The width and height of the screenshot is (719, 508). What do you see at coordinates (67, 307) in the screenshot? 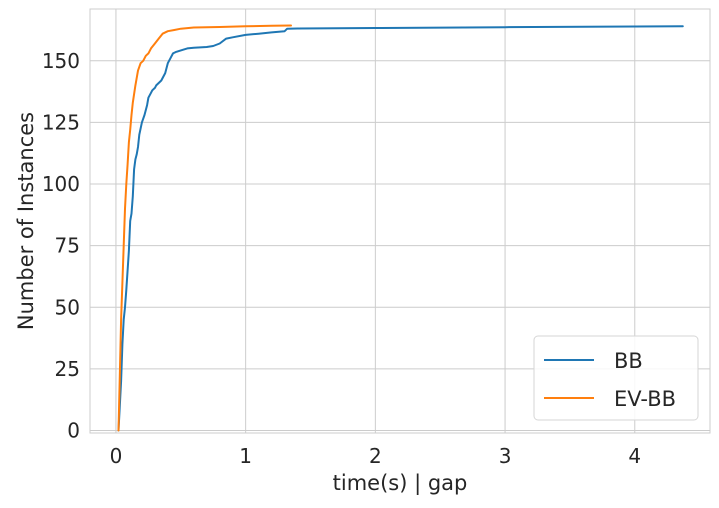
I see `y-tick-label: 50` at bounding box center [67, 307].